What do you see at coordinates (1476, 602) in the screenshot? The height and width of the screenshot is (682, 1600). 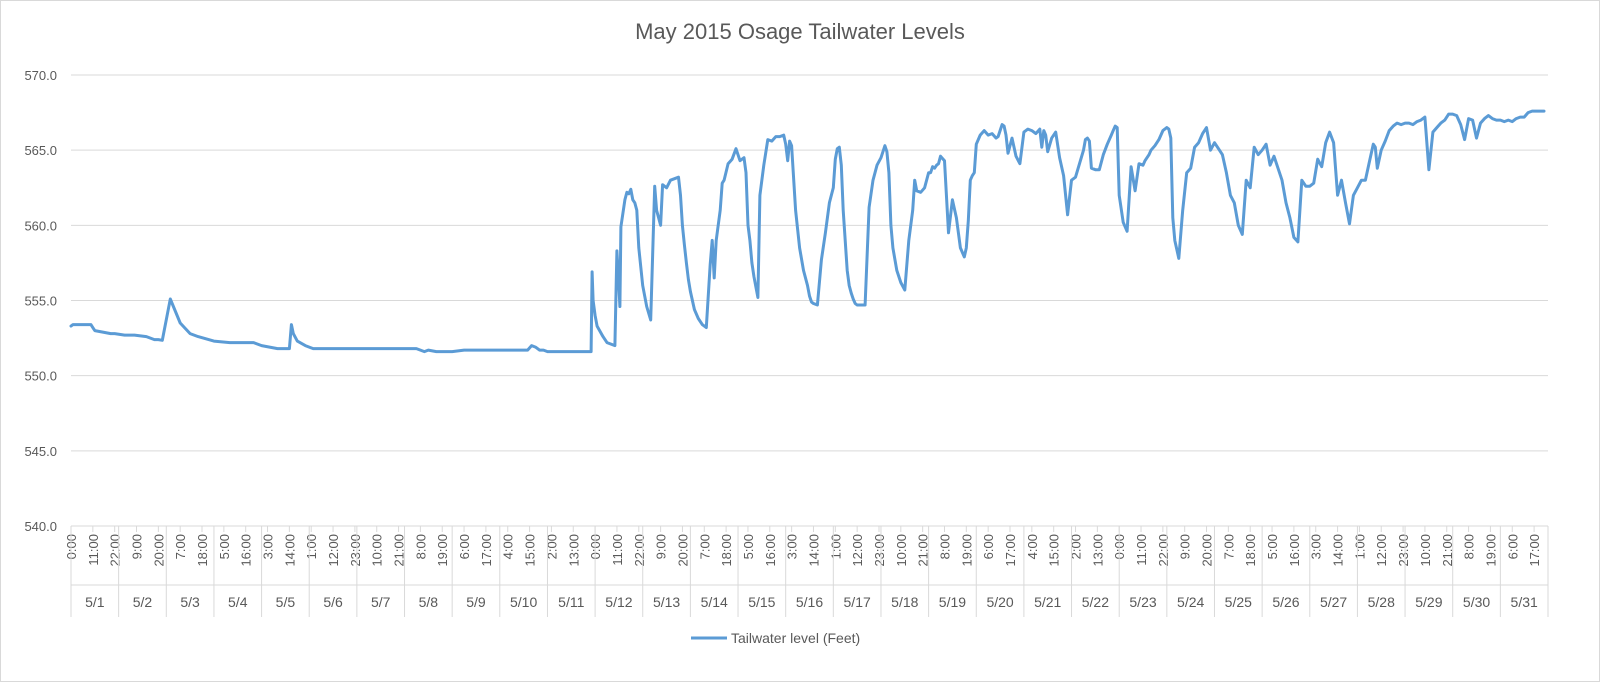 I see `x-day-label: 5/30` at bounding box center [1476, 602].